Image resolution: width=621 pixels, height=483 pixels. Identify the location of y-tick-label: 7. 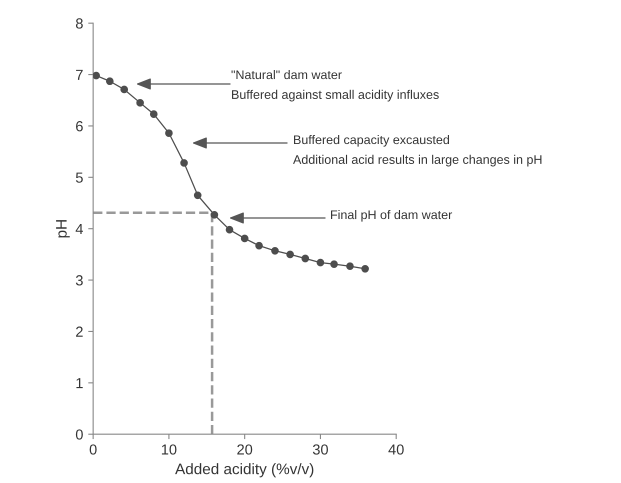
(79, 75).